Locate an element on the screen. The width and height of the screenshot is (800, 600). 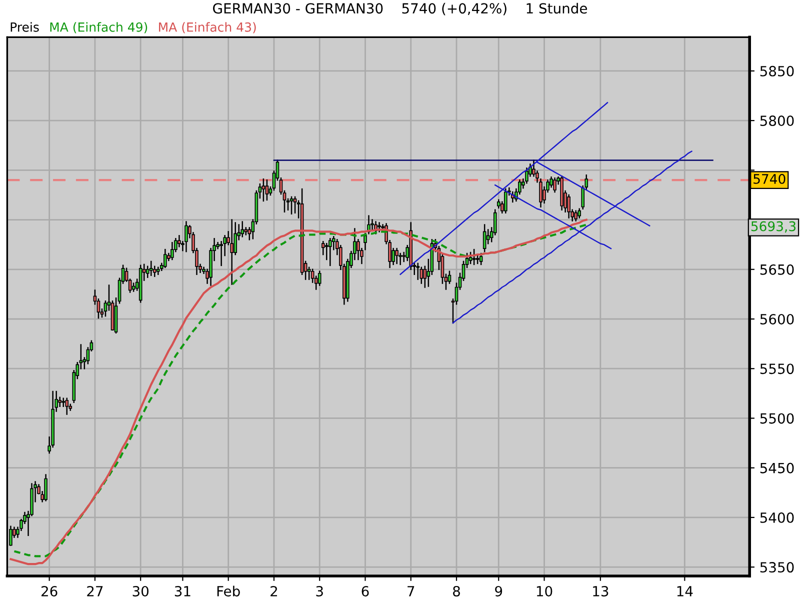
y-tick-label: 5350 is located at coordinates (777, 567).